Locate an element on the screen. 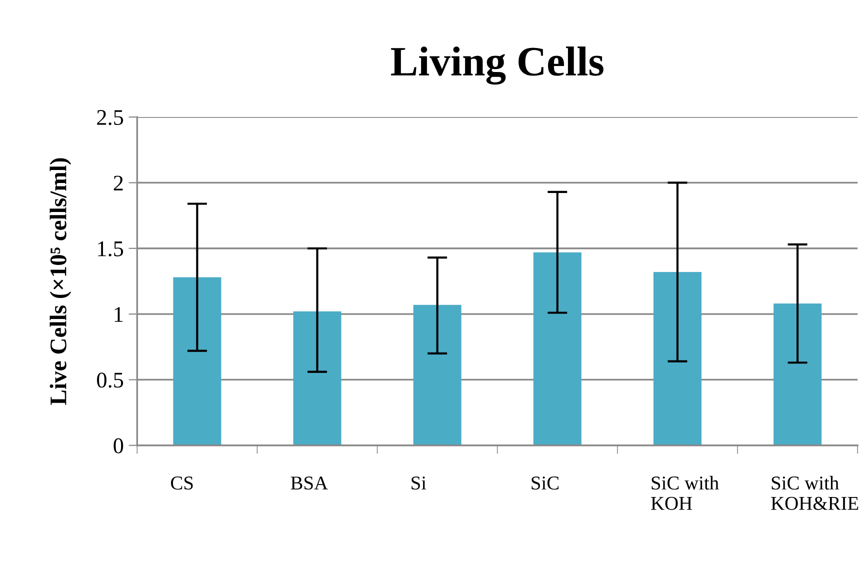 Image resolution: width=868 pixels, height=571 pixels. y-tick-label: 0 is located at coordinates (119, 446).